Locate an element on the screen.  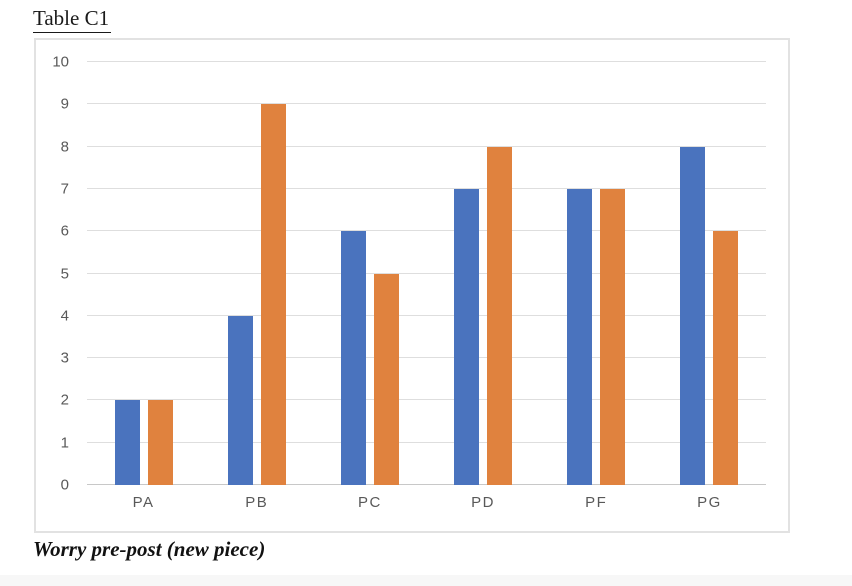
y-tick-label: 0 is located at coordinates (64, 485).